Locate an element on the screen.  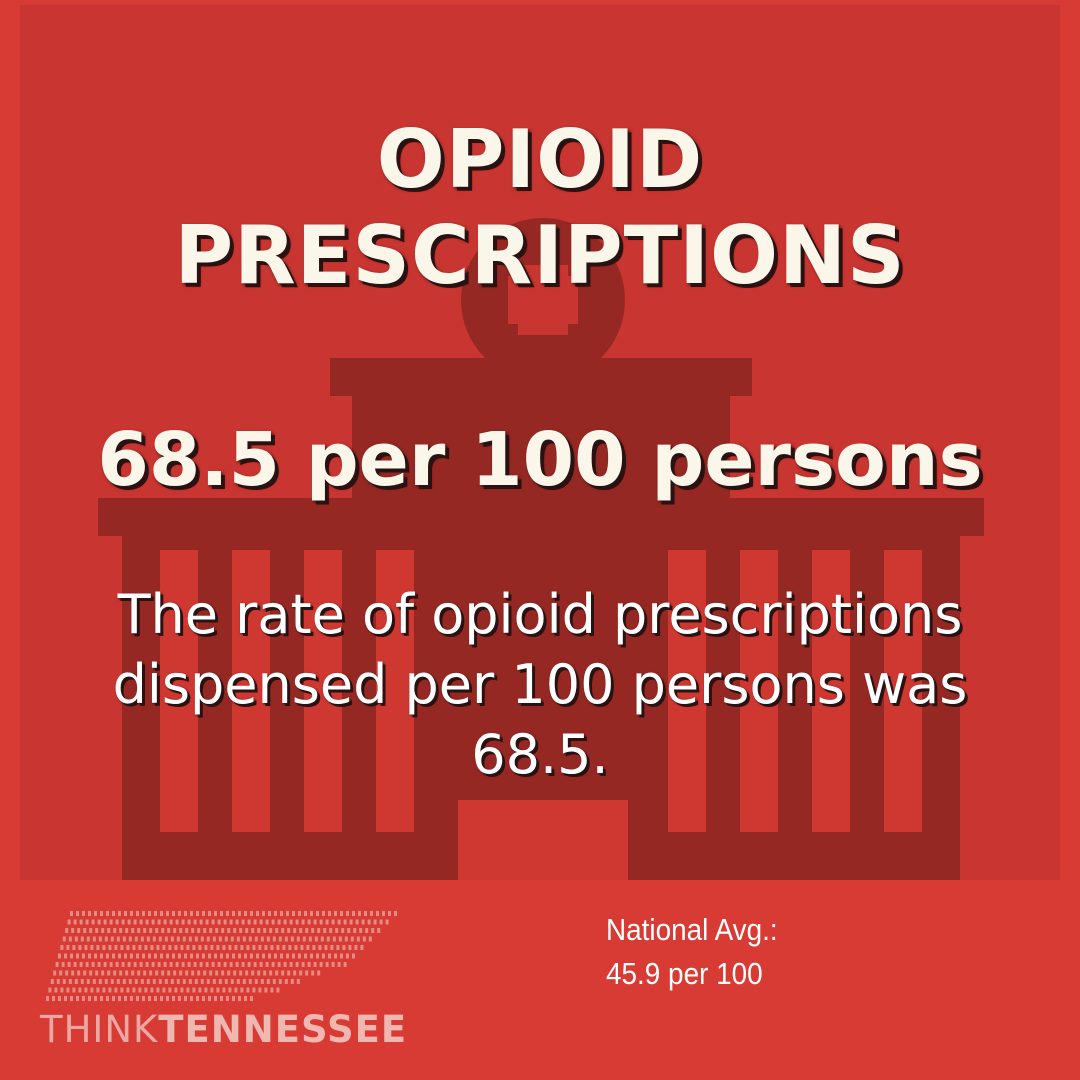
logo-wordmark: THINKTENNESSEE is located at coordinates (223, 1029).